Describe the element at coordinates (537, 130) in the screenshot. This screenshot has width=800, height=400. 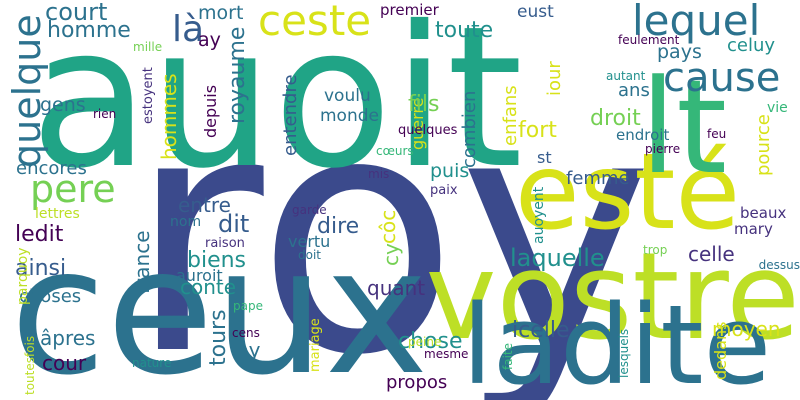
I see `cloud-word: fort` at that location.